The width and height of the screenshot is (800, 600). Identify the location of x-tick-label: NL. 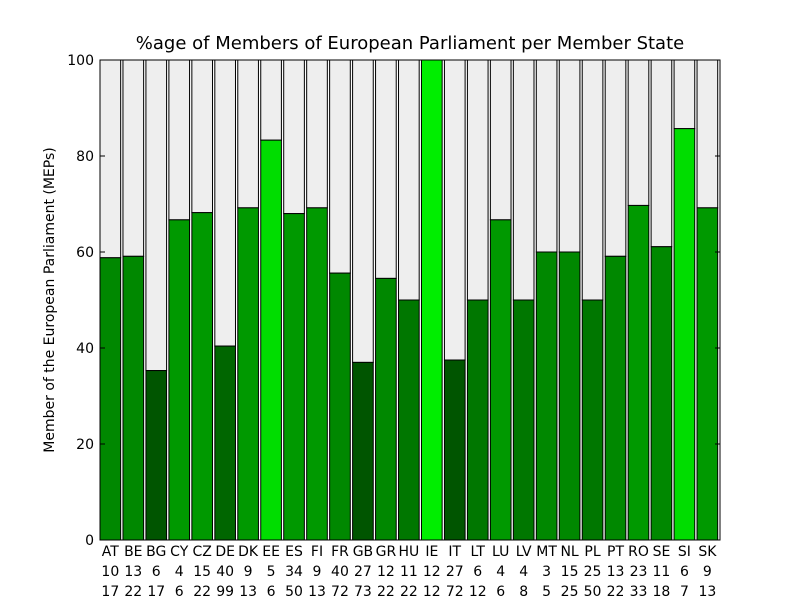
(569, 552).